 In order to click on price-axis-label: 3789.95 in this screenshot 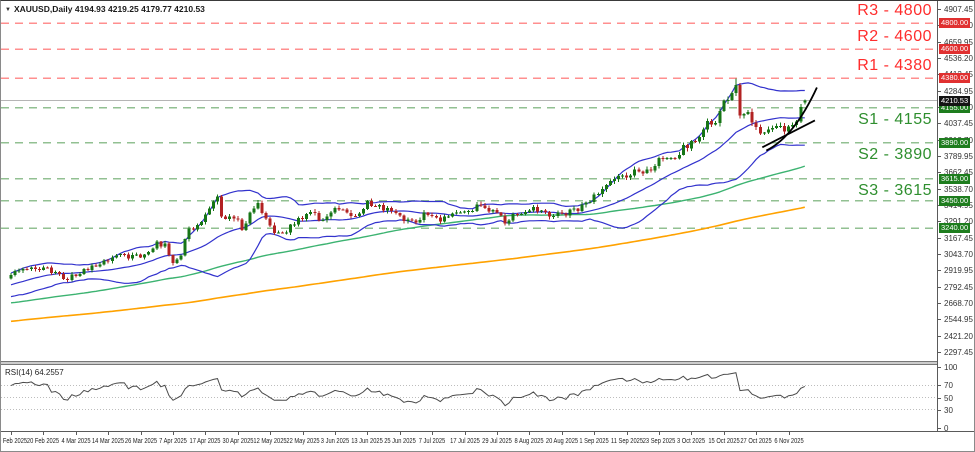, I will do `click(958, 156)`.